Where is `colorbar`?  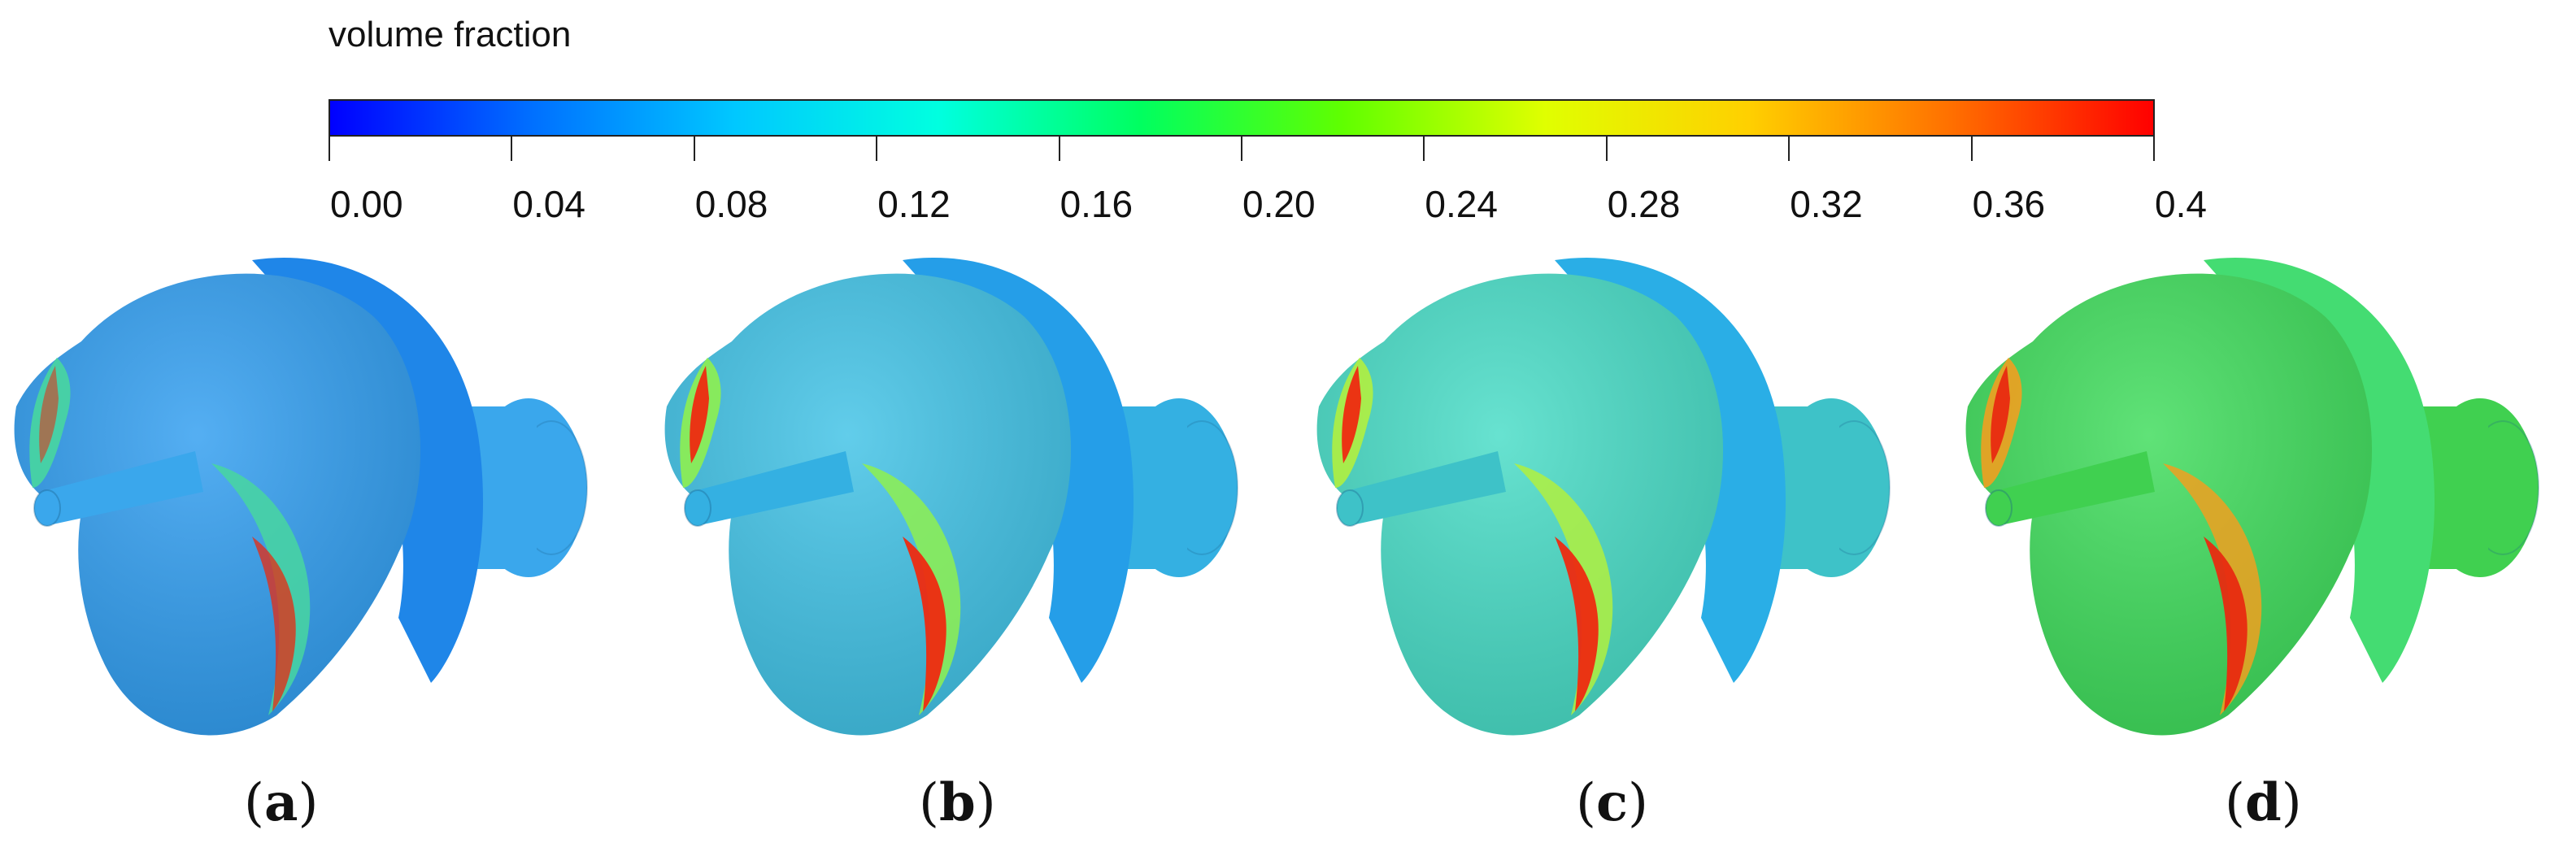
colorbar is located at coordinates (1242, 118).